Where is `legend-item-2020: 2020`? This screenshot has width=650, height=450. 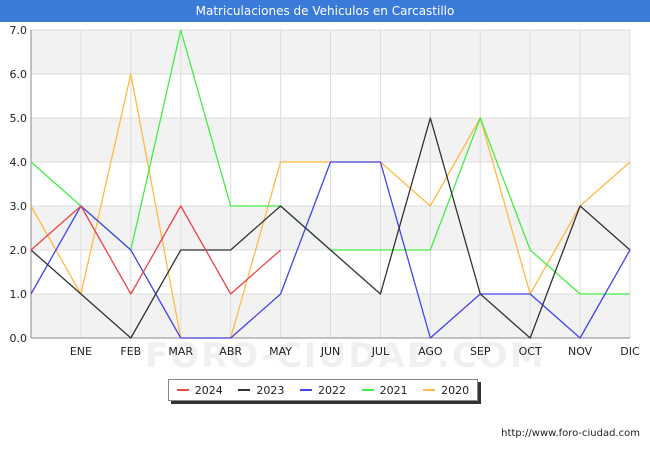 legend-item-2020: 2020 is located at coordinates (446, 390).